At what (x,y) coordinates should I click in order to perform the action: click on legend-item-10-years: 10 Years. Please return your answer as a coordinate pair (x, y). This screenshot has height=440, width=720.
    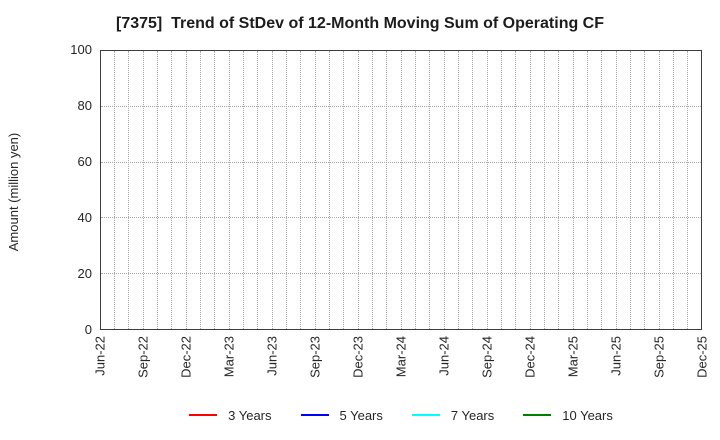
    Looking at the image, I should click on (568, 415).